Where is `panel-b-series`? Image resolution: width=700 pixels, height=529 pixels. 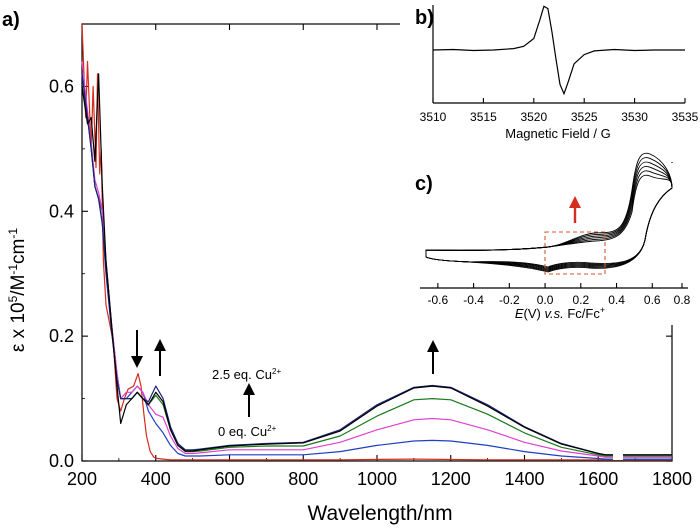 panel-b-series is located at coordinates (558, 50).